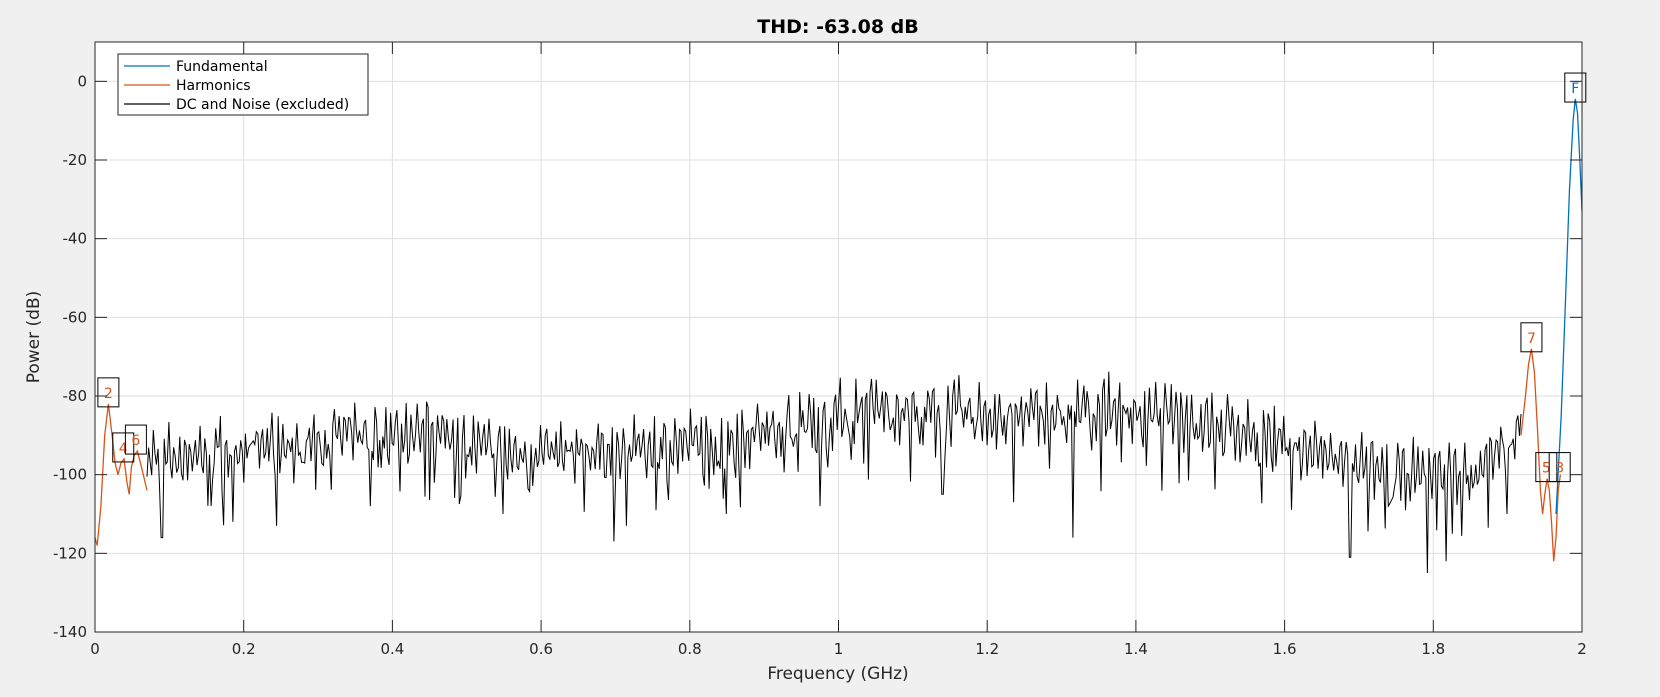 The height and width of the screenshot is (697, 1660). Describe the element at coordinates (987, 649) in the screenshot. I see `x-tick-label: 1.2` at that location.